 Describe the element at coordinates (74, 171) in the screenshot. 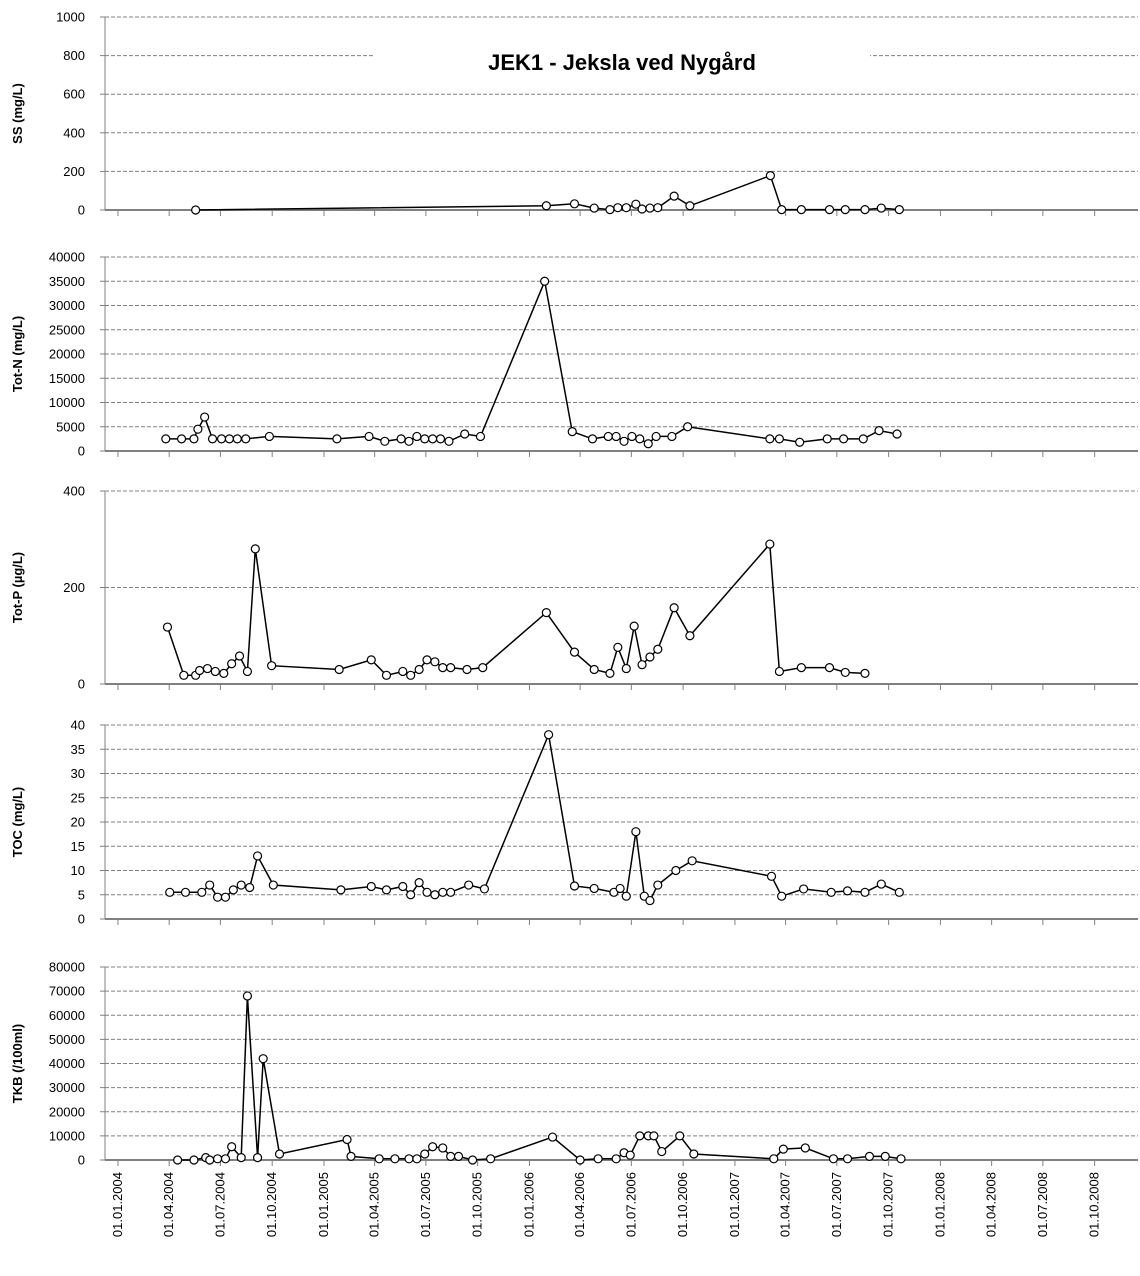

I see `y-tick-label: 200` at that location.